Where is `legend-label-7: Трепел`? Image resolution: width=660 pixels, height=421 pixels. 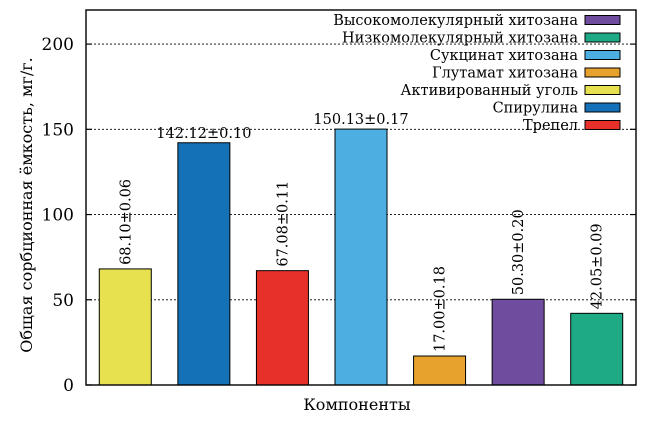
legend-label-7: Трепел is located at coordinates (550, 126).